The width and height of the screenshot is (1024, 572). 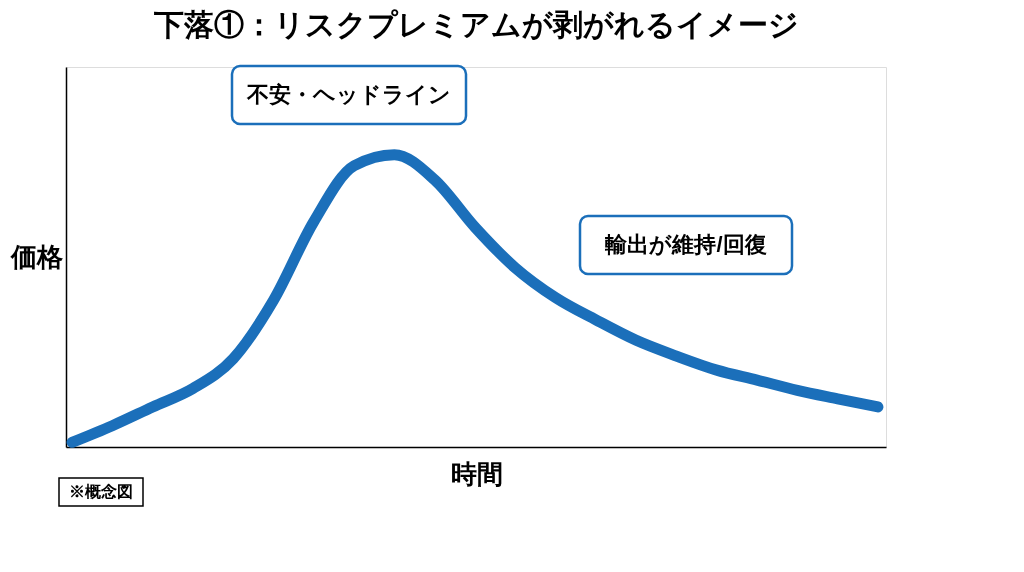 What do you see at coordinates (101, 491) in the screenshot?
I see `text: ※概念図` at bounding box center [101, 491].